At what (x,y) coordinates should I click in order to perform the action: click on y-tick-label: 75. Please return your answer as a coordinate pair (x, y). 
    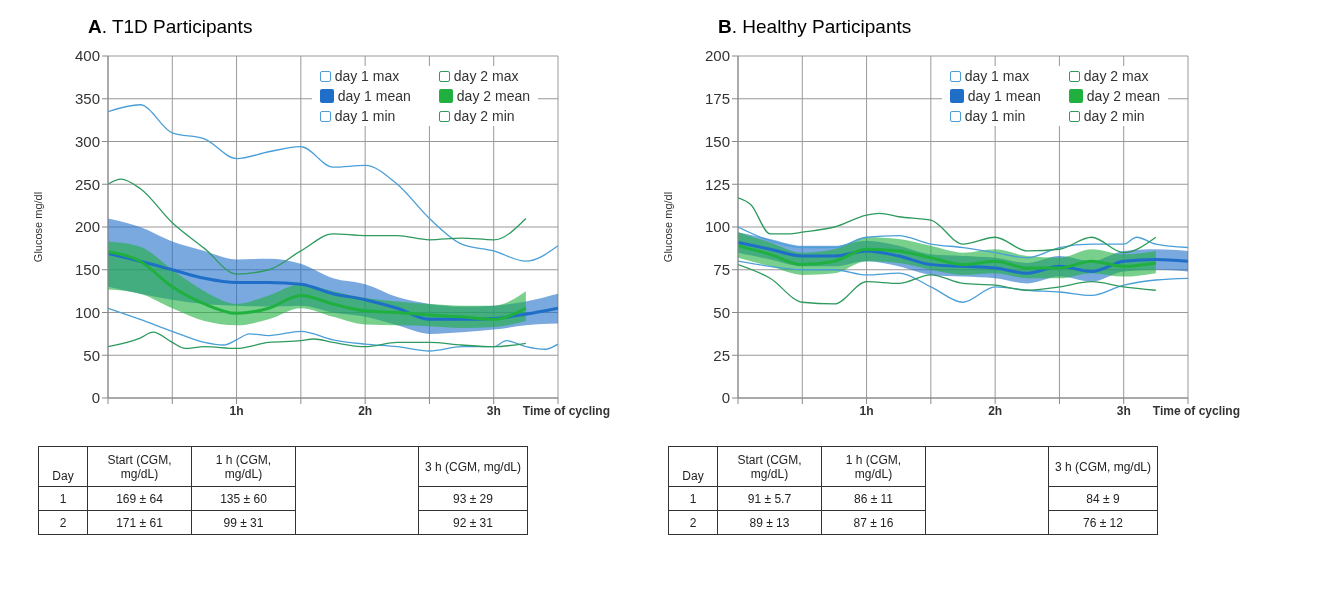
    Looking at the image, I should click on (721, 270).